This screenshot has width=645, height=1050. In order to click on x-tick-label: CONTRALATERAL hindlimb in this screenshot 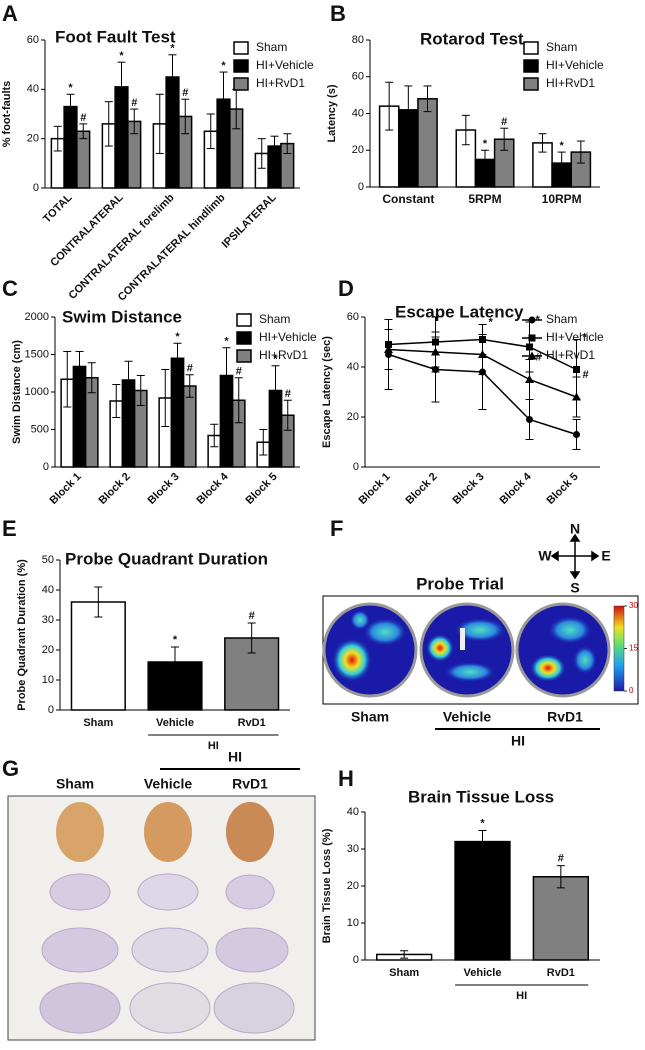, I will do `click(172, 247)`.